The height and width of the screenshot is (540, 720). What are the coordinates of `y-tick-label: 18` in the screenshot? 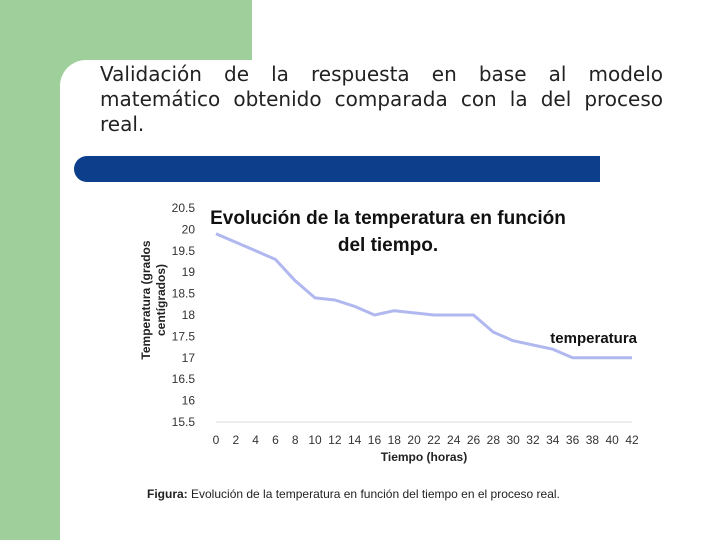 It's located at (189, 315).